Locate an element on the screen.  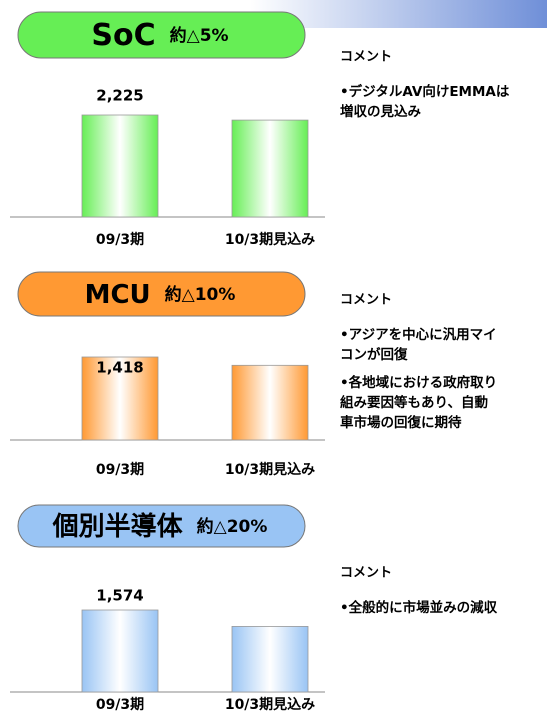
comment-line: 組み要因等もあり、自動 is located at coordinates (414, 402).